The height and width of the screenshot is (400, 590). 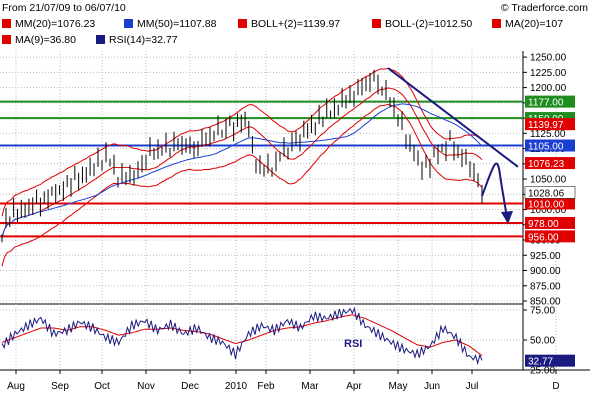 What do you see at coordinates (548, 210) in the screenshot?
I see `price-y-tick-label: 1000.00` at bounding box center [548, 210].